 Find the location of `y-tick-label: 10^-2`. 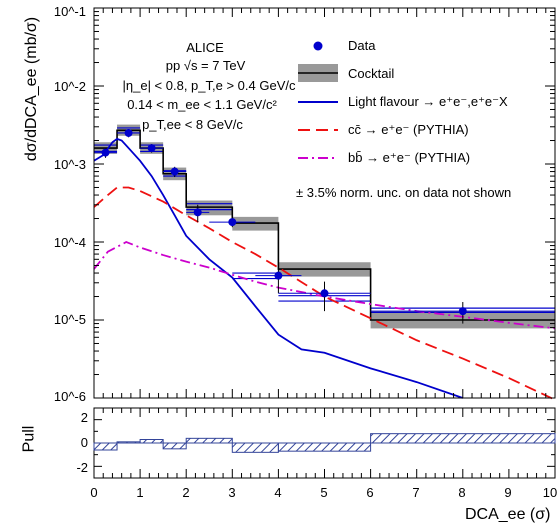

y-tick-label: 10^-2 is located at coordinates (69, 86).